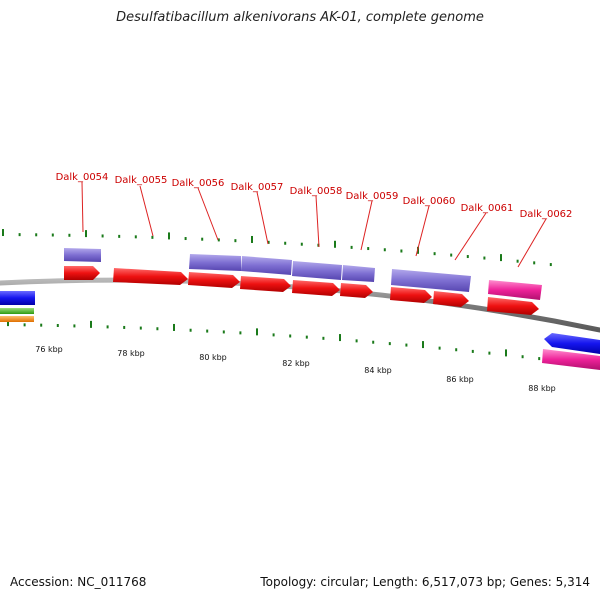 The image size is (600, 605). I want to click on scale-label: 88 kbp, so click(542, 388).